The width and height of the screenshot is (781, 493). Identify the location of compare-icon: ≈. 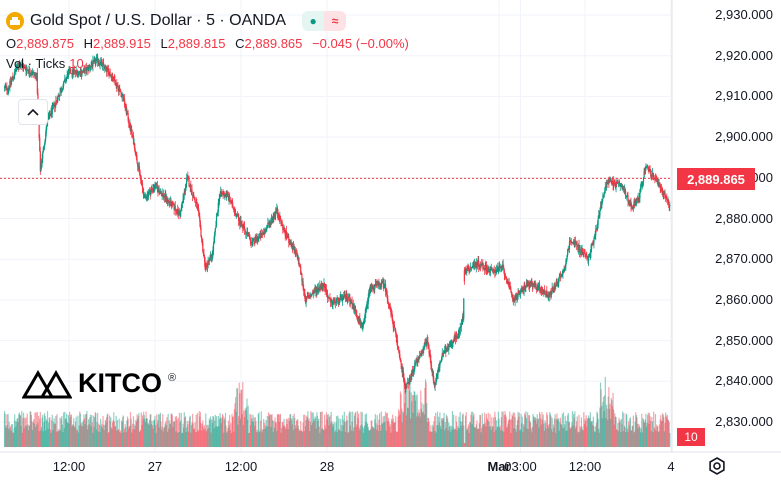
(335, 21).